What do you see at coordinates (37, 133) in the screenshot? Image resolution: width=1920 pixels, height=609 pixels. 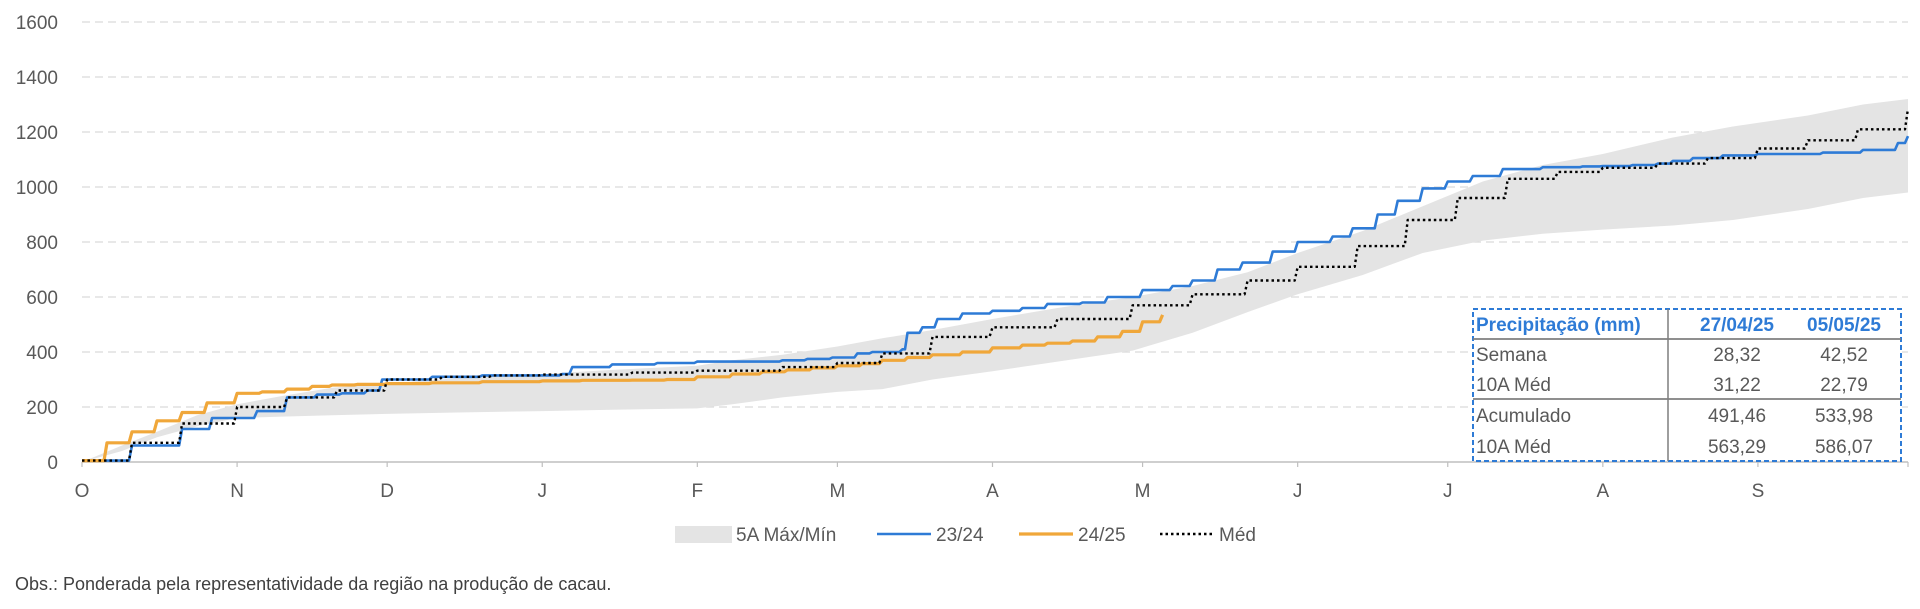 I see `y-tick-label: 1200` at bounding box center [37, 133].